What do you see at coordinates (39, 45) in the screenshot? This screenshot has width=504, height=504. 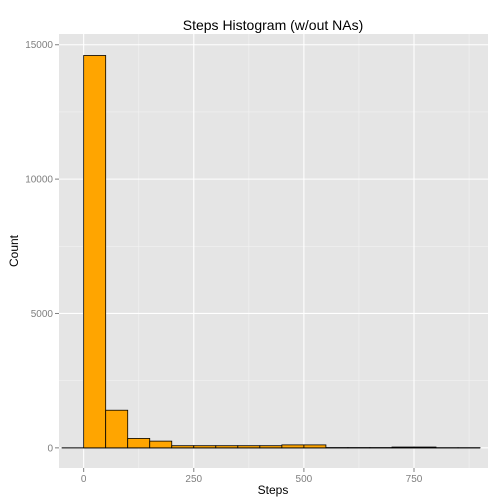 I see `y-tick-label: 15000` at bounding box center [39, 45].